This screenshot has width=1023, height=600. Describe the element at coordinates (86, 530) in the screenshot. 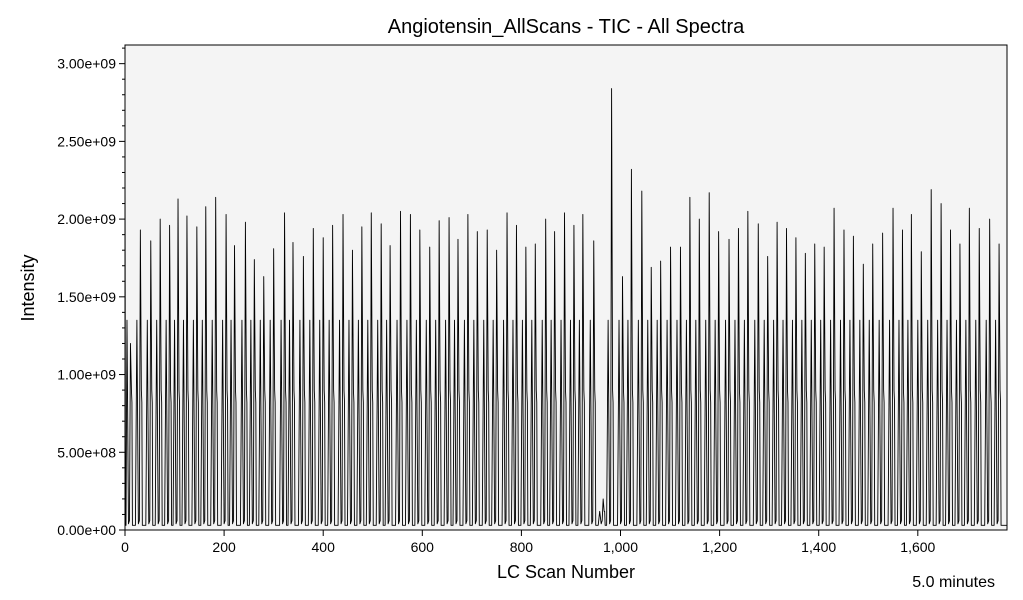

I see `y-tick-label: 0.00e+00` at that location.